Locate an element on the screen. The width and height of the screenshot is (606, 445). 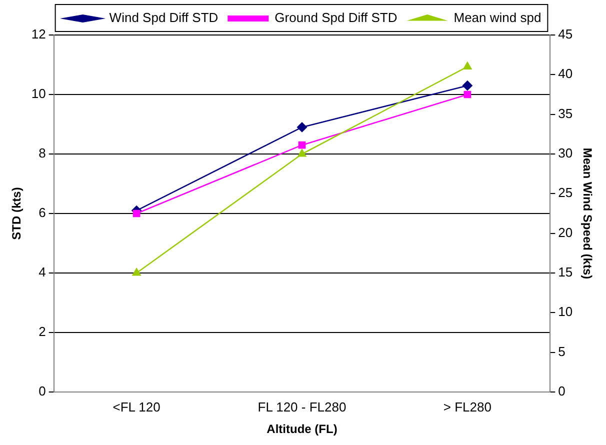
y-tick-label: 4 is located at coordinates (42, 272).